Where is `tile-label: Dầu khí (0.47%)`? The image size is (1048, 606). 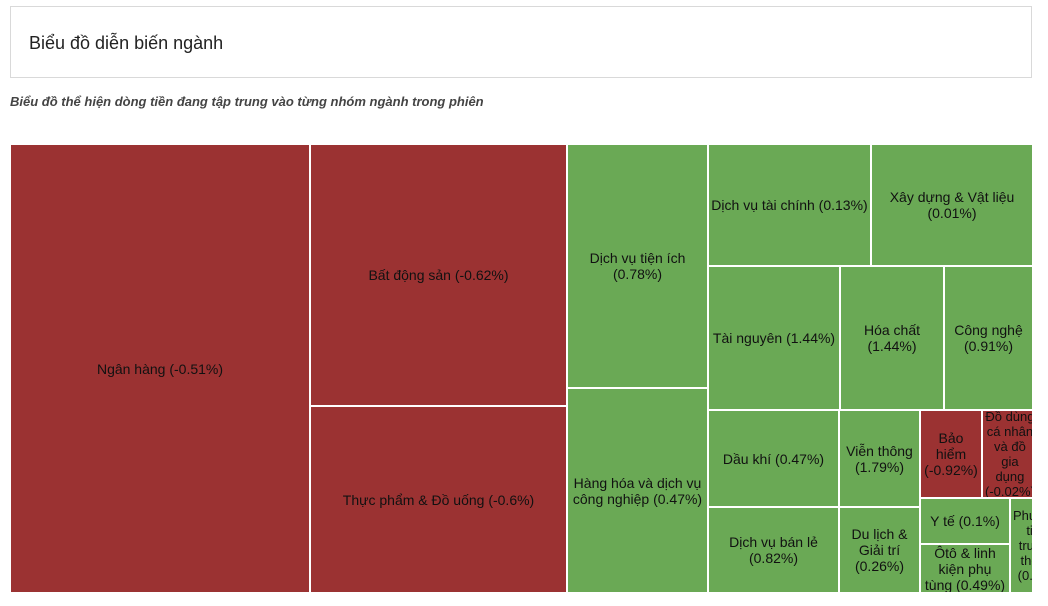 tile-label: Dầu khí (0.47%) is located at coordinates (773, 458).